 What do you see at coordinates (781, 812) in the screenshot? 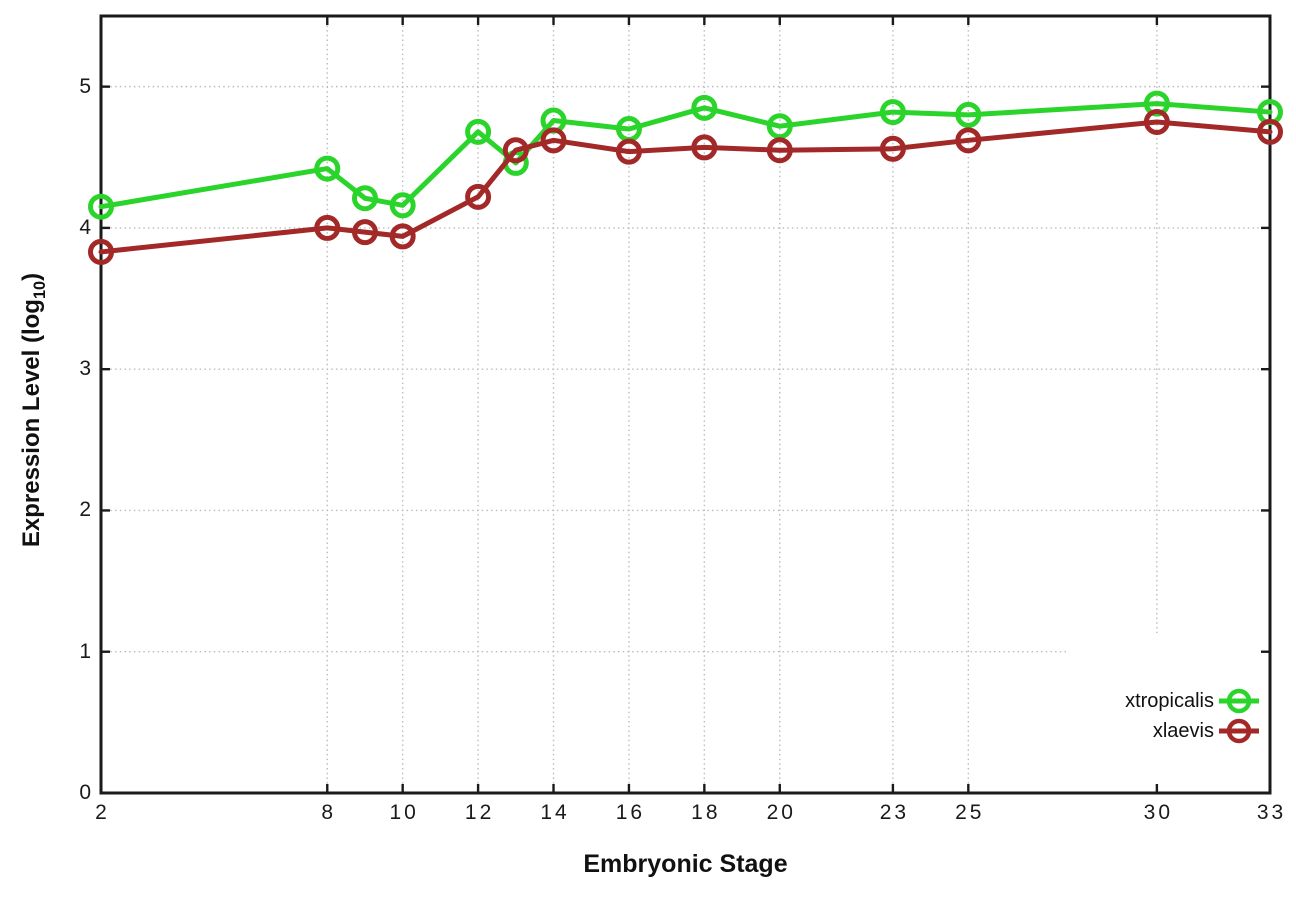
I see `x-tick-label: 20` at bounding box center [781, 812].